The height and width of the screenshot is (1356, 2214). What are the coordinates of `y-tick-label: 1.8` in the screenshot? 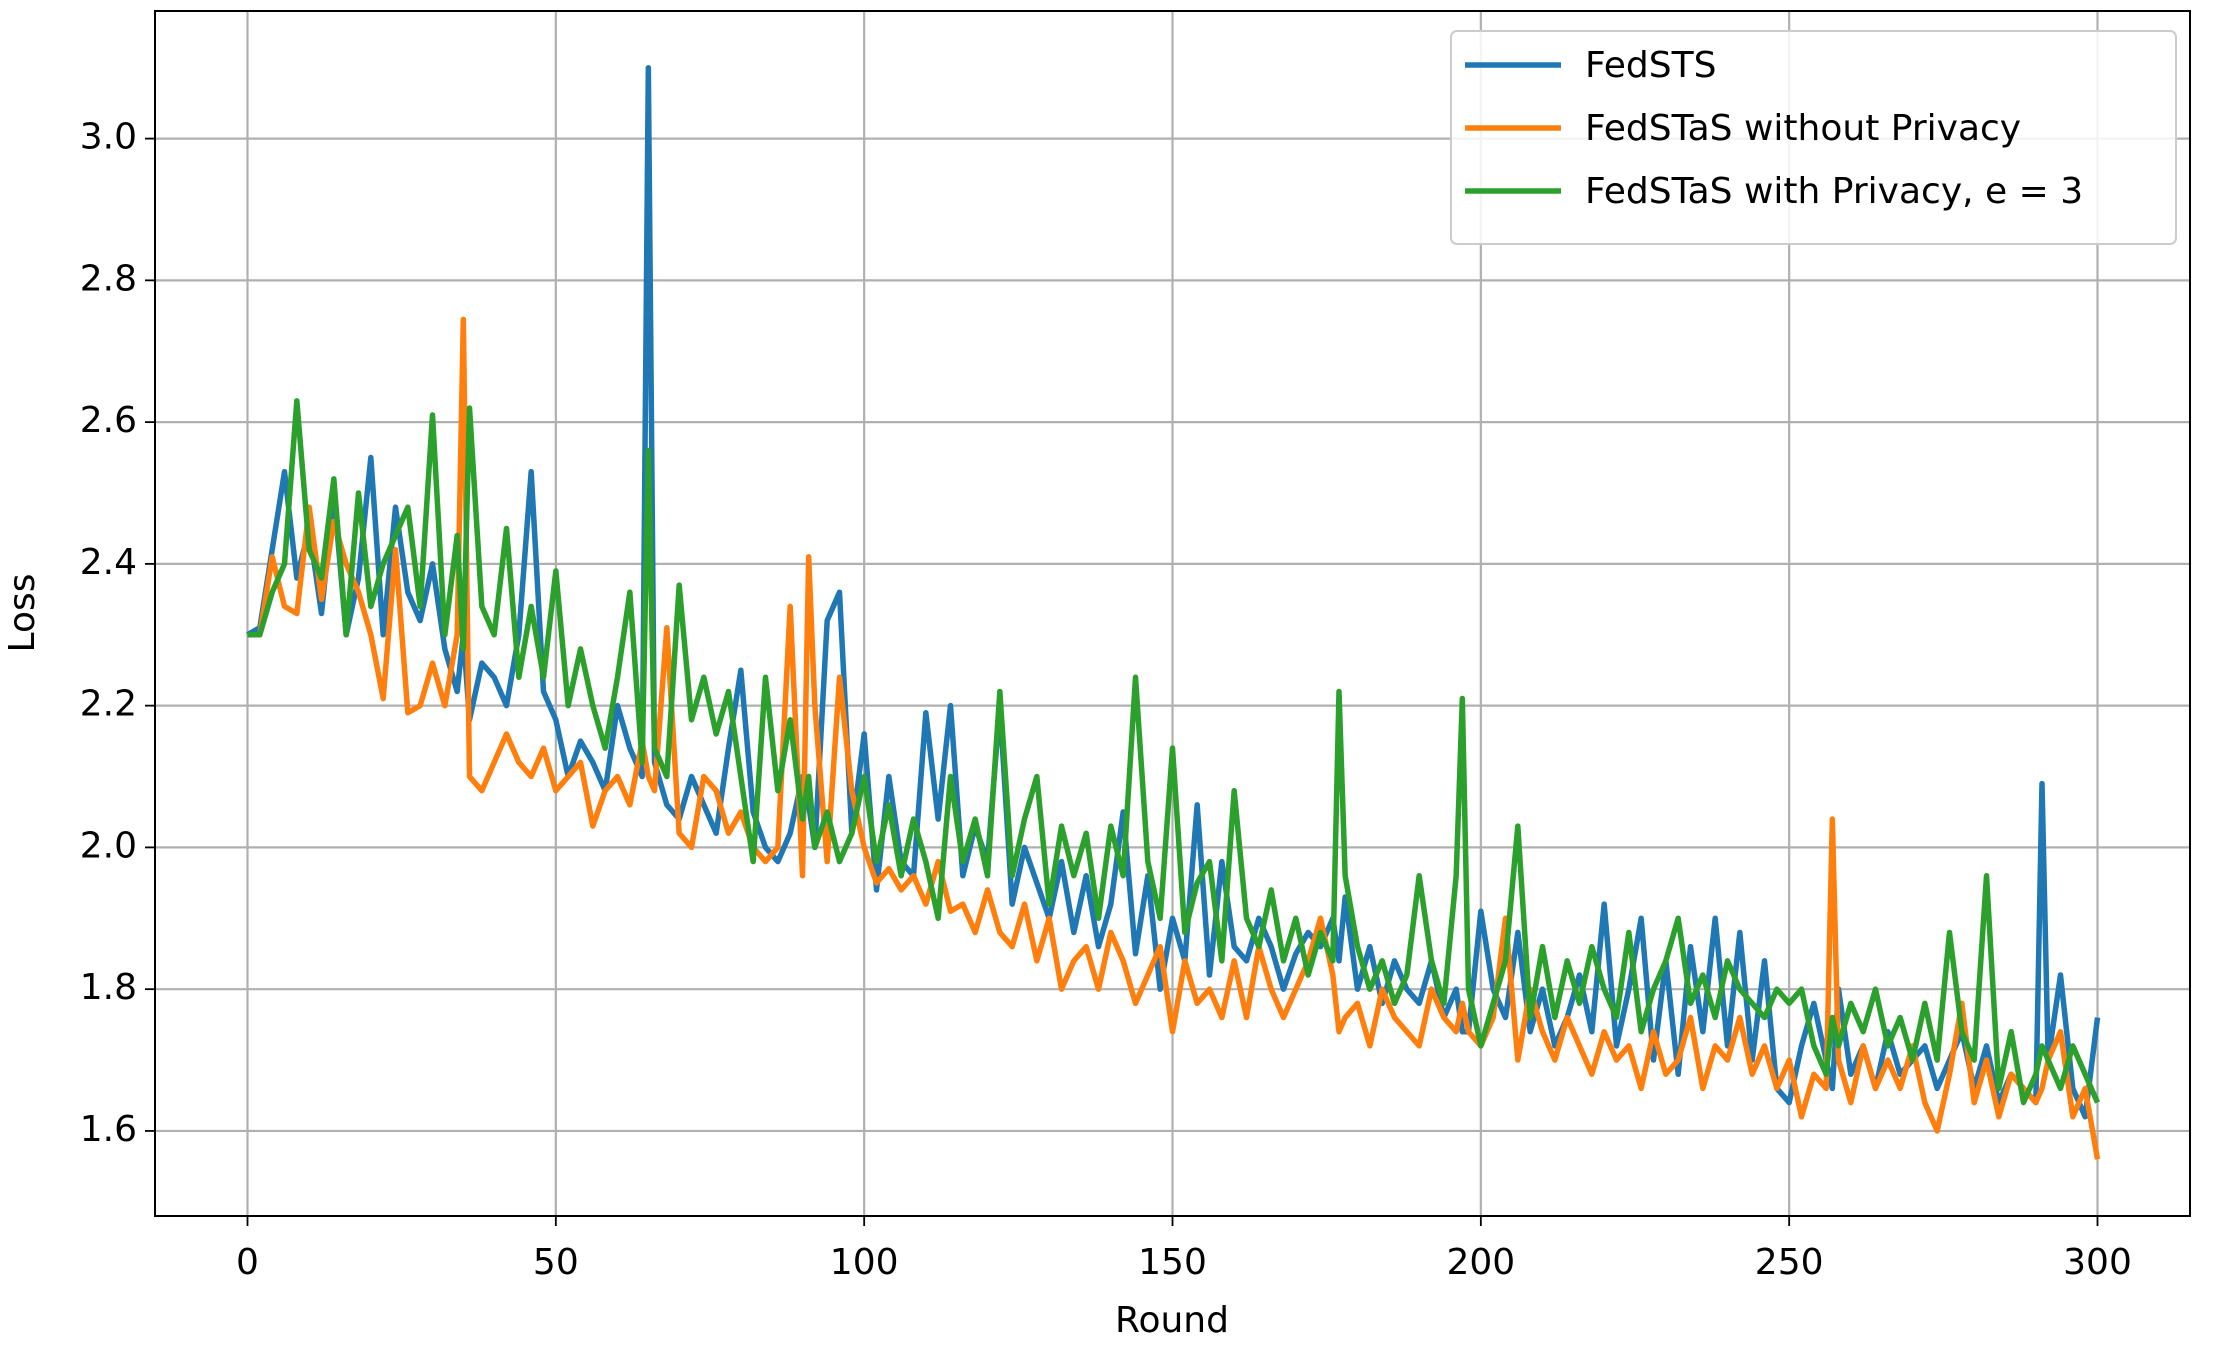 It's located at (108, 987).